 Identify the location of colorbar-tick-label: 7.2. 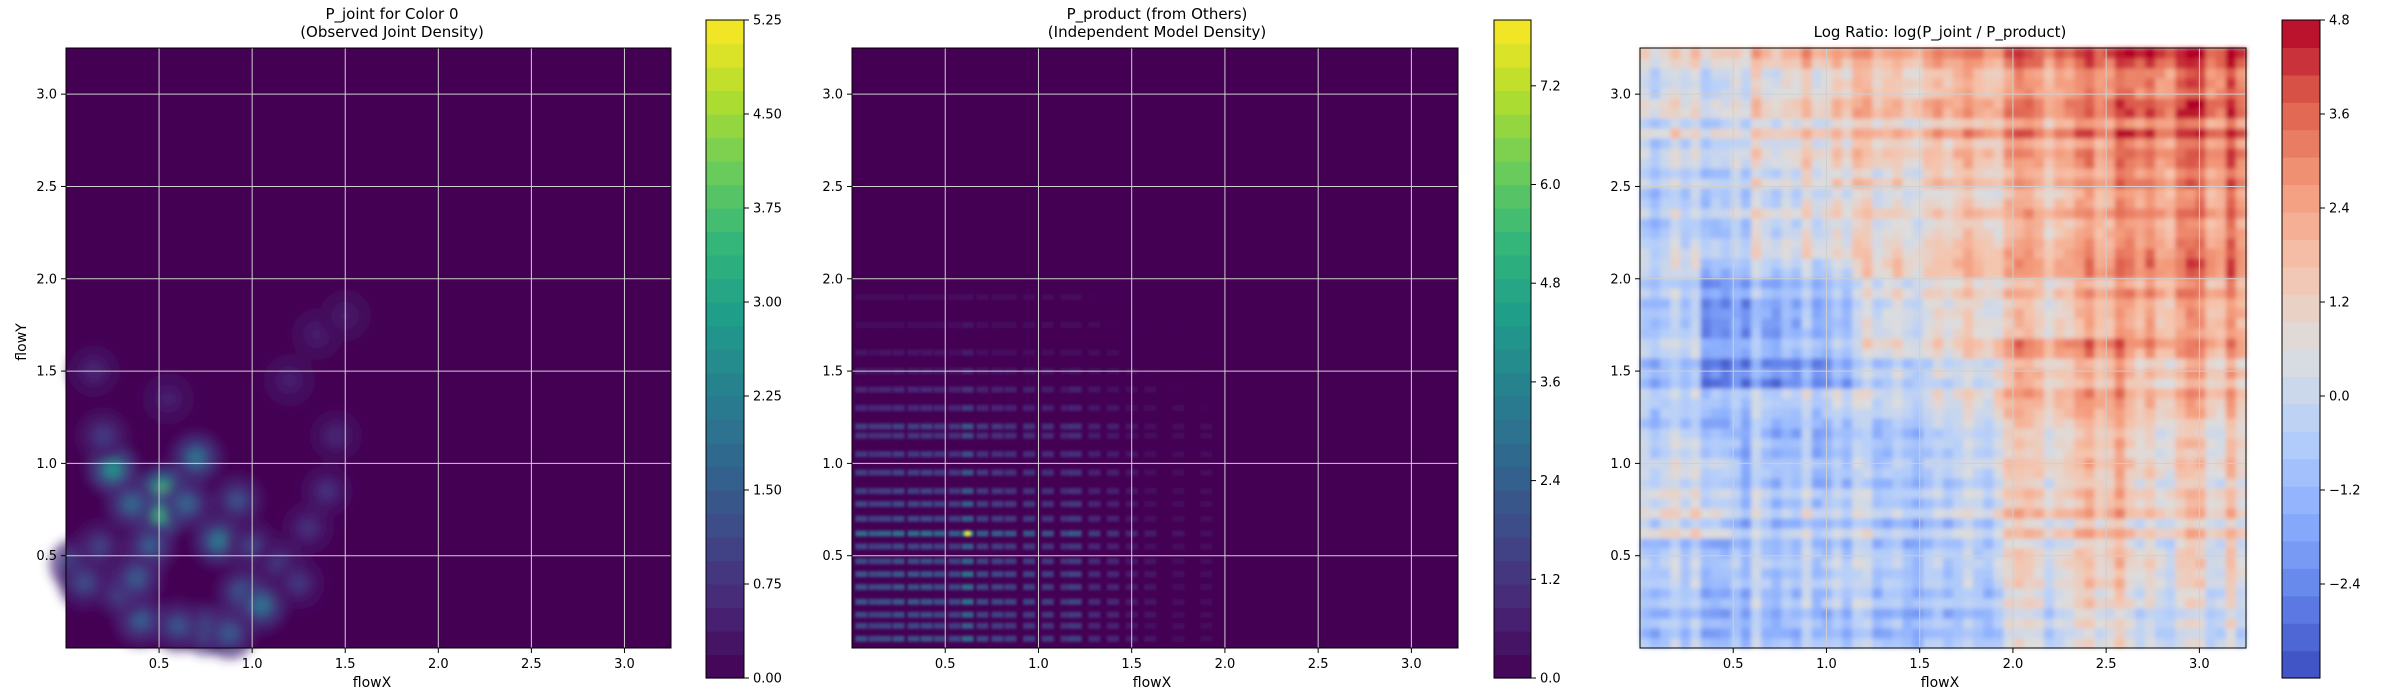
(1550, 86).